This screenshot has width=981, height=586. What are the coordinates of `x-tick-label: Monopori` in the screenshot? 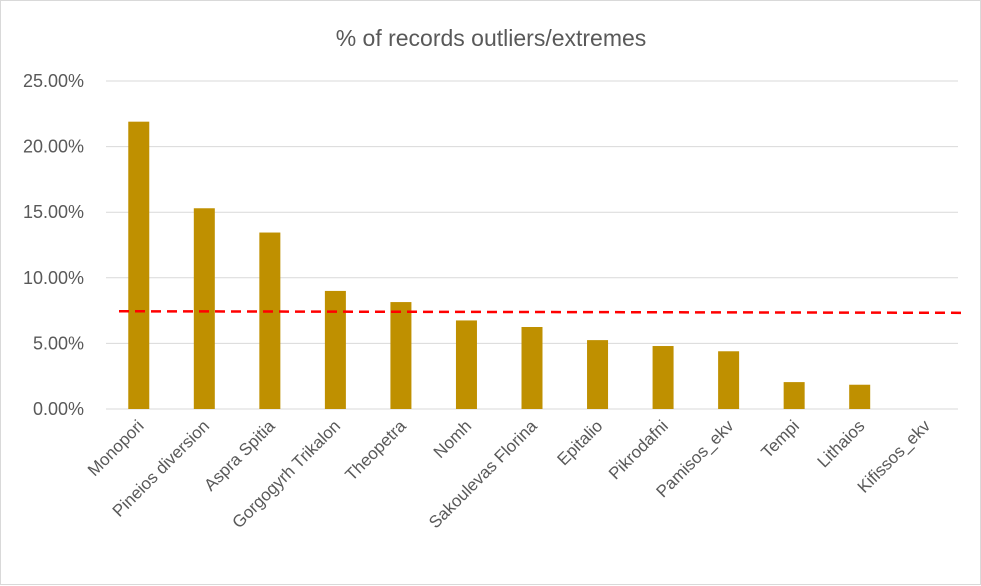 It's located at (116, 448).